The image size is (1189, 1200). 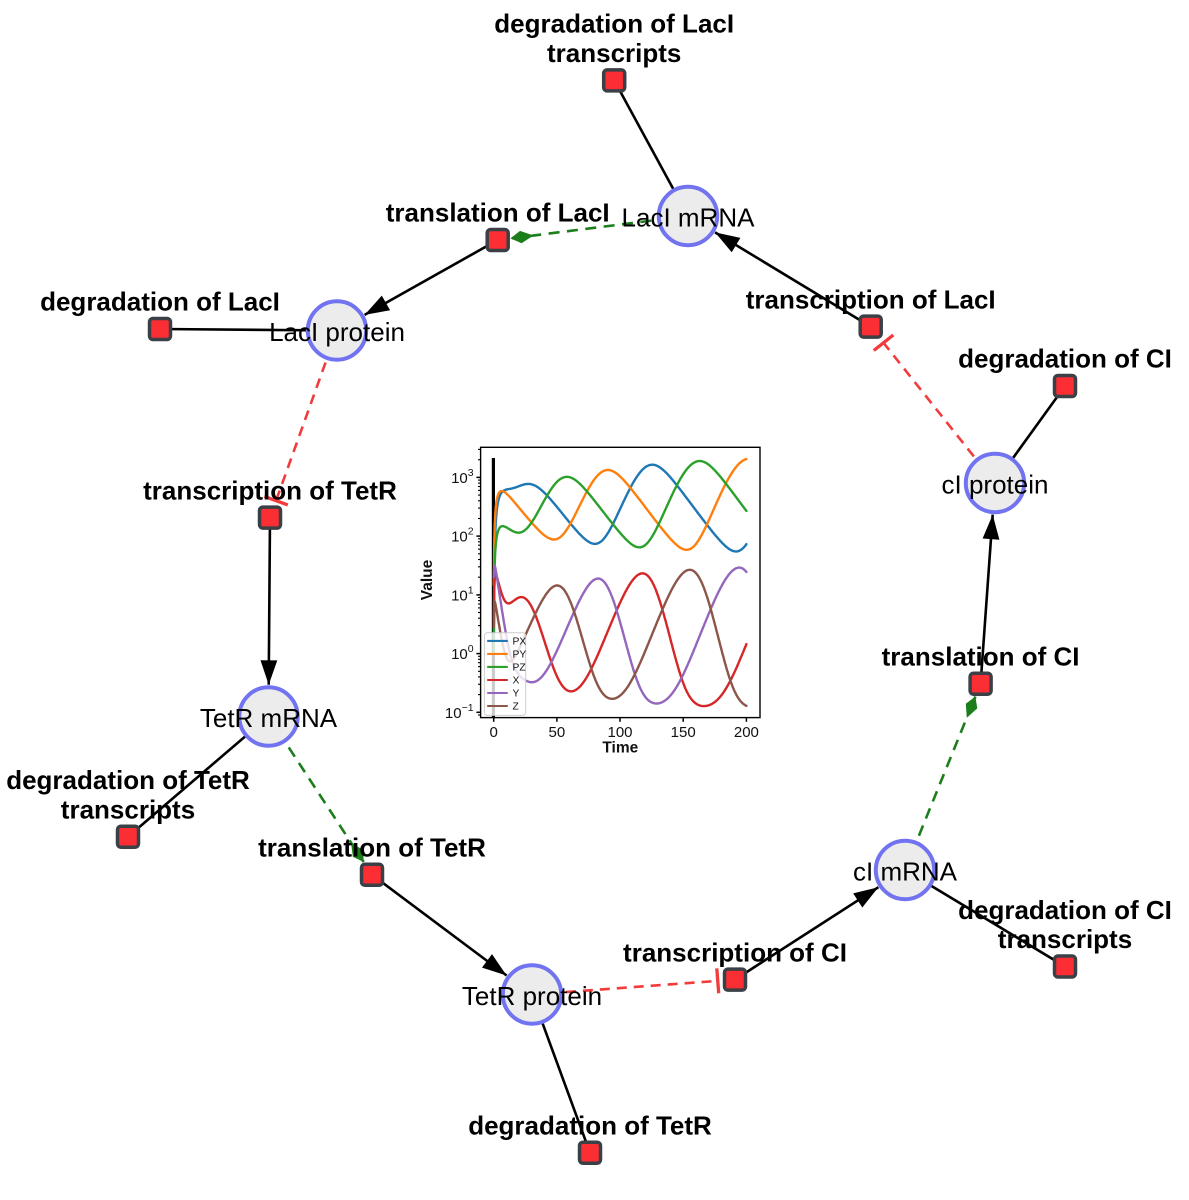 What do you see at coordinates (516, 694) in the screenshot?
I see `svg-text: Y` at bounding box center [516, 694].